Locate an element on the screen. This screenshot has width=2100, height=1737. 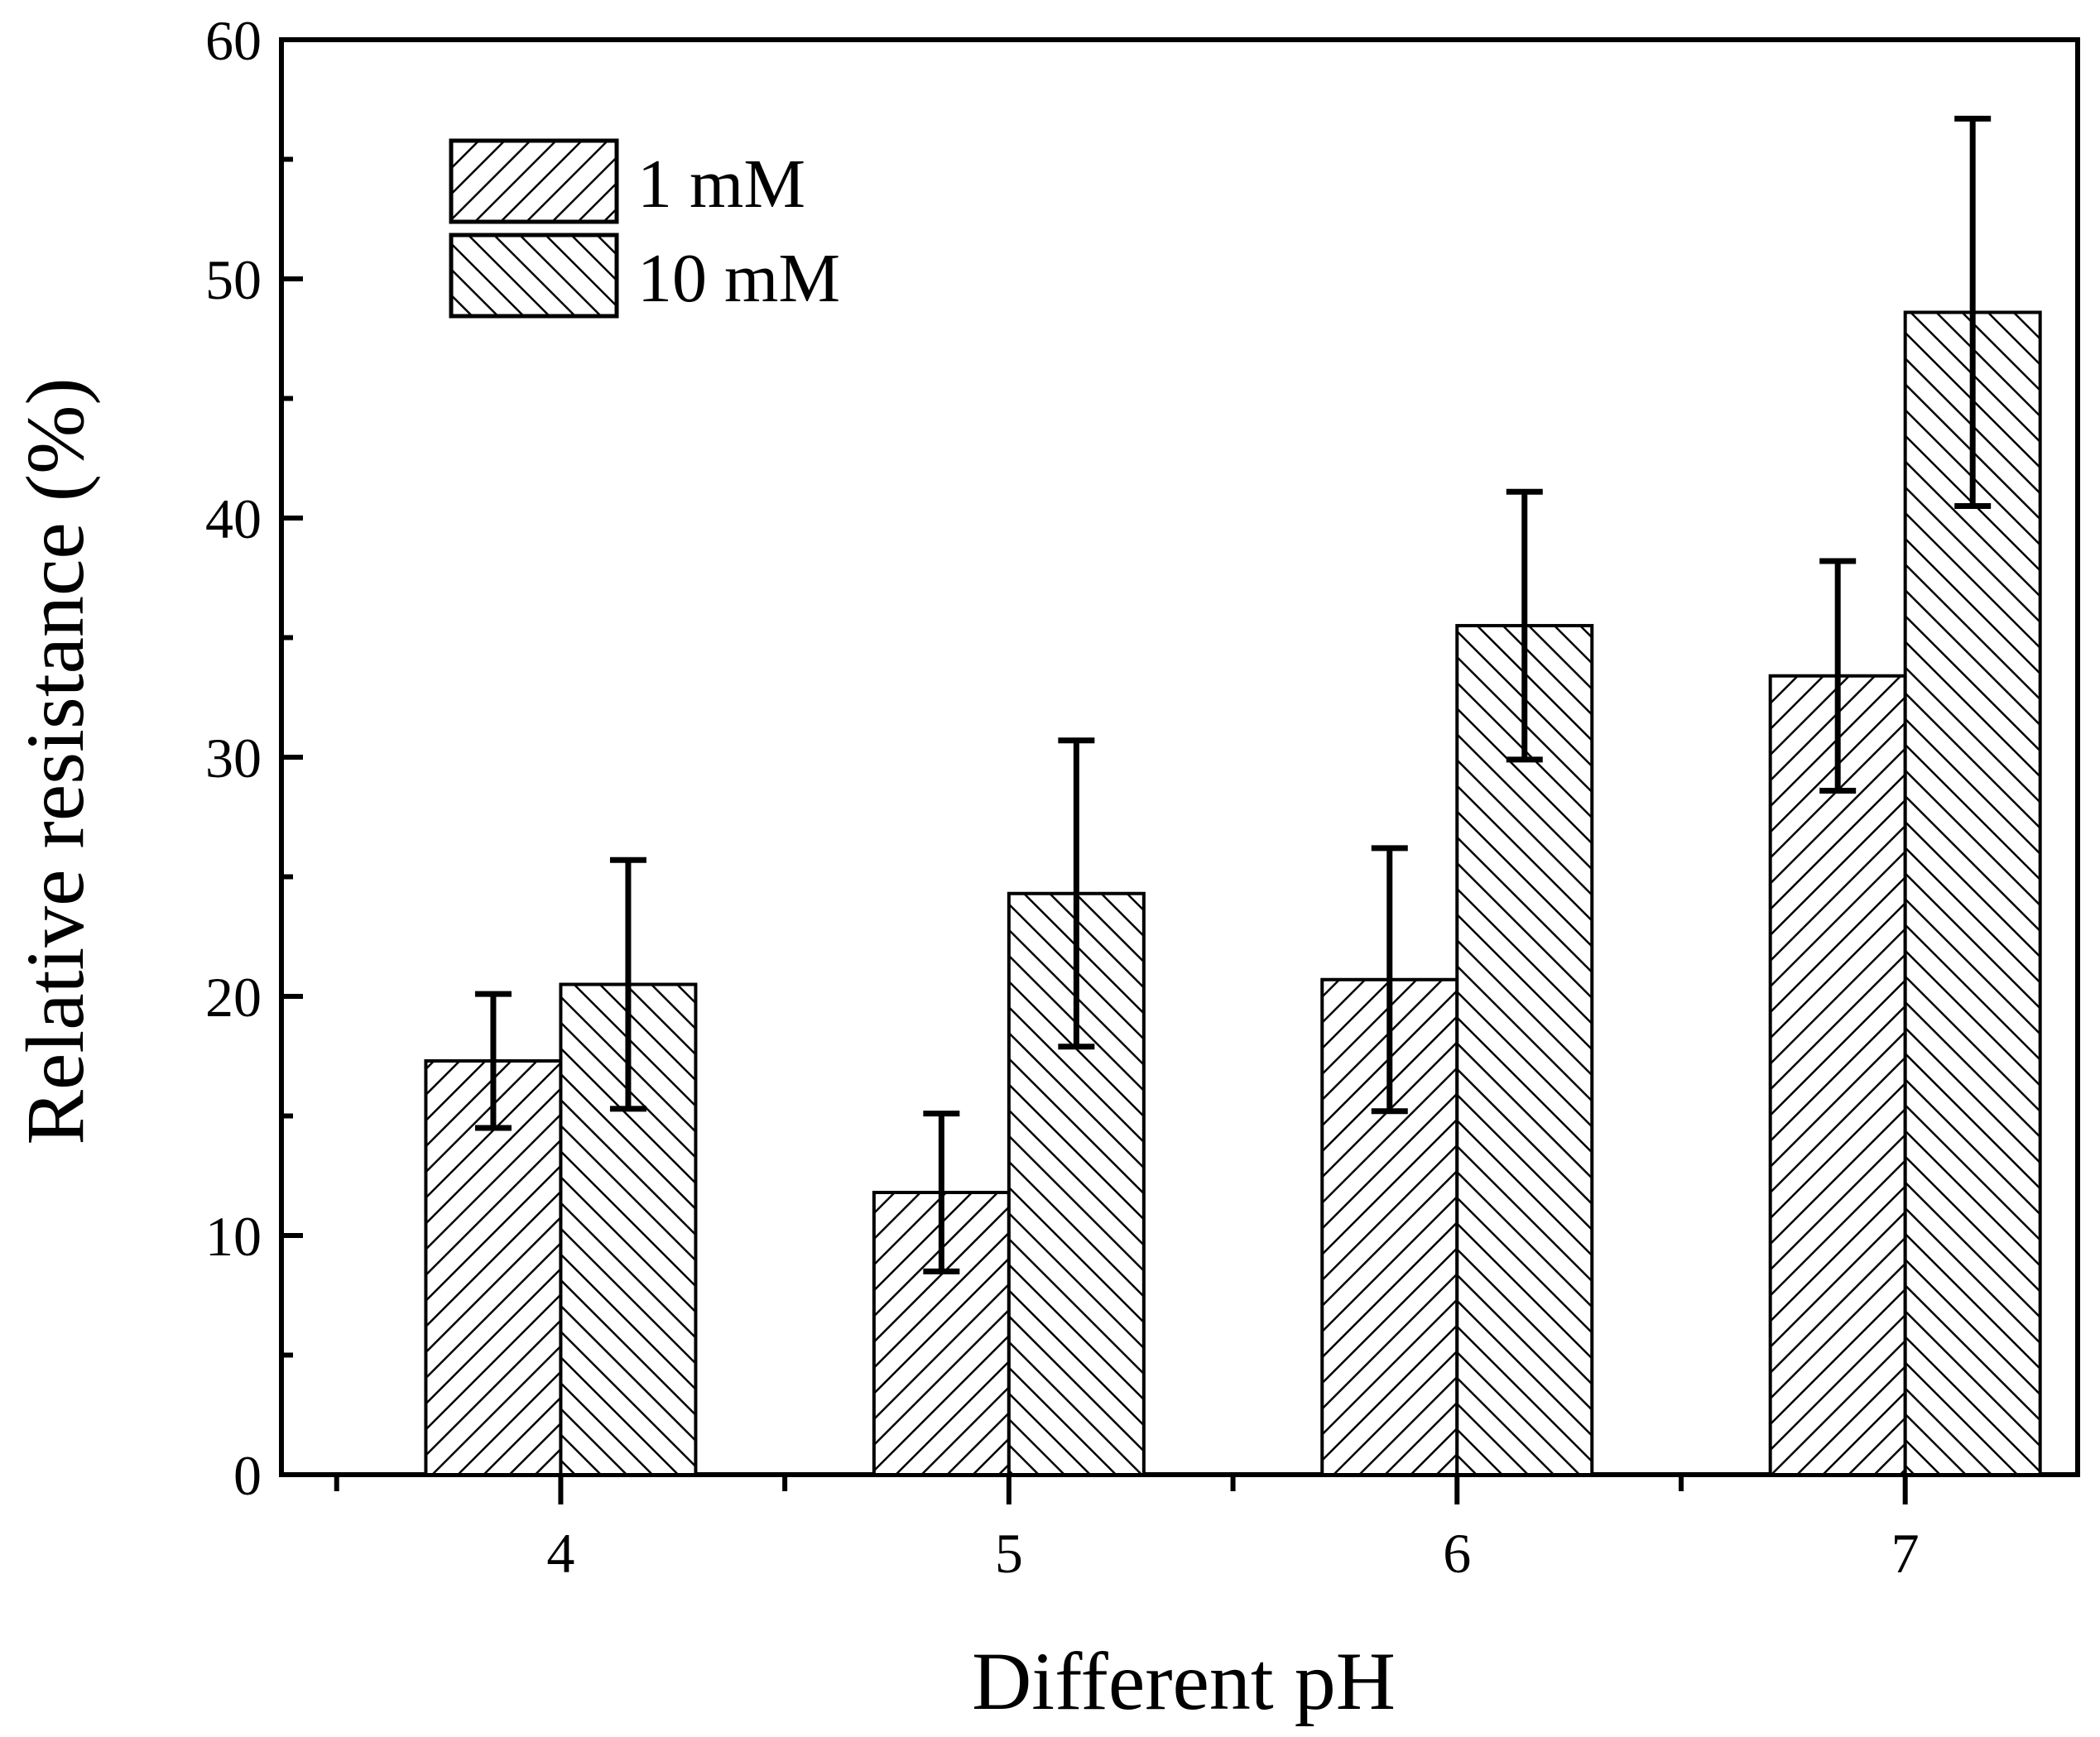
legend-label-1mm: 1 mM is located at coordinates (721, 184).